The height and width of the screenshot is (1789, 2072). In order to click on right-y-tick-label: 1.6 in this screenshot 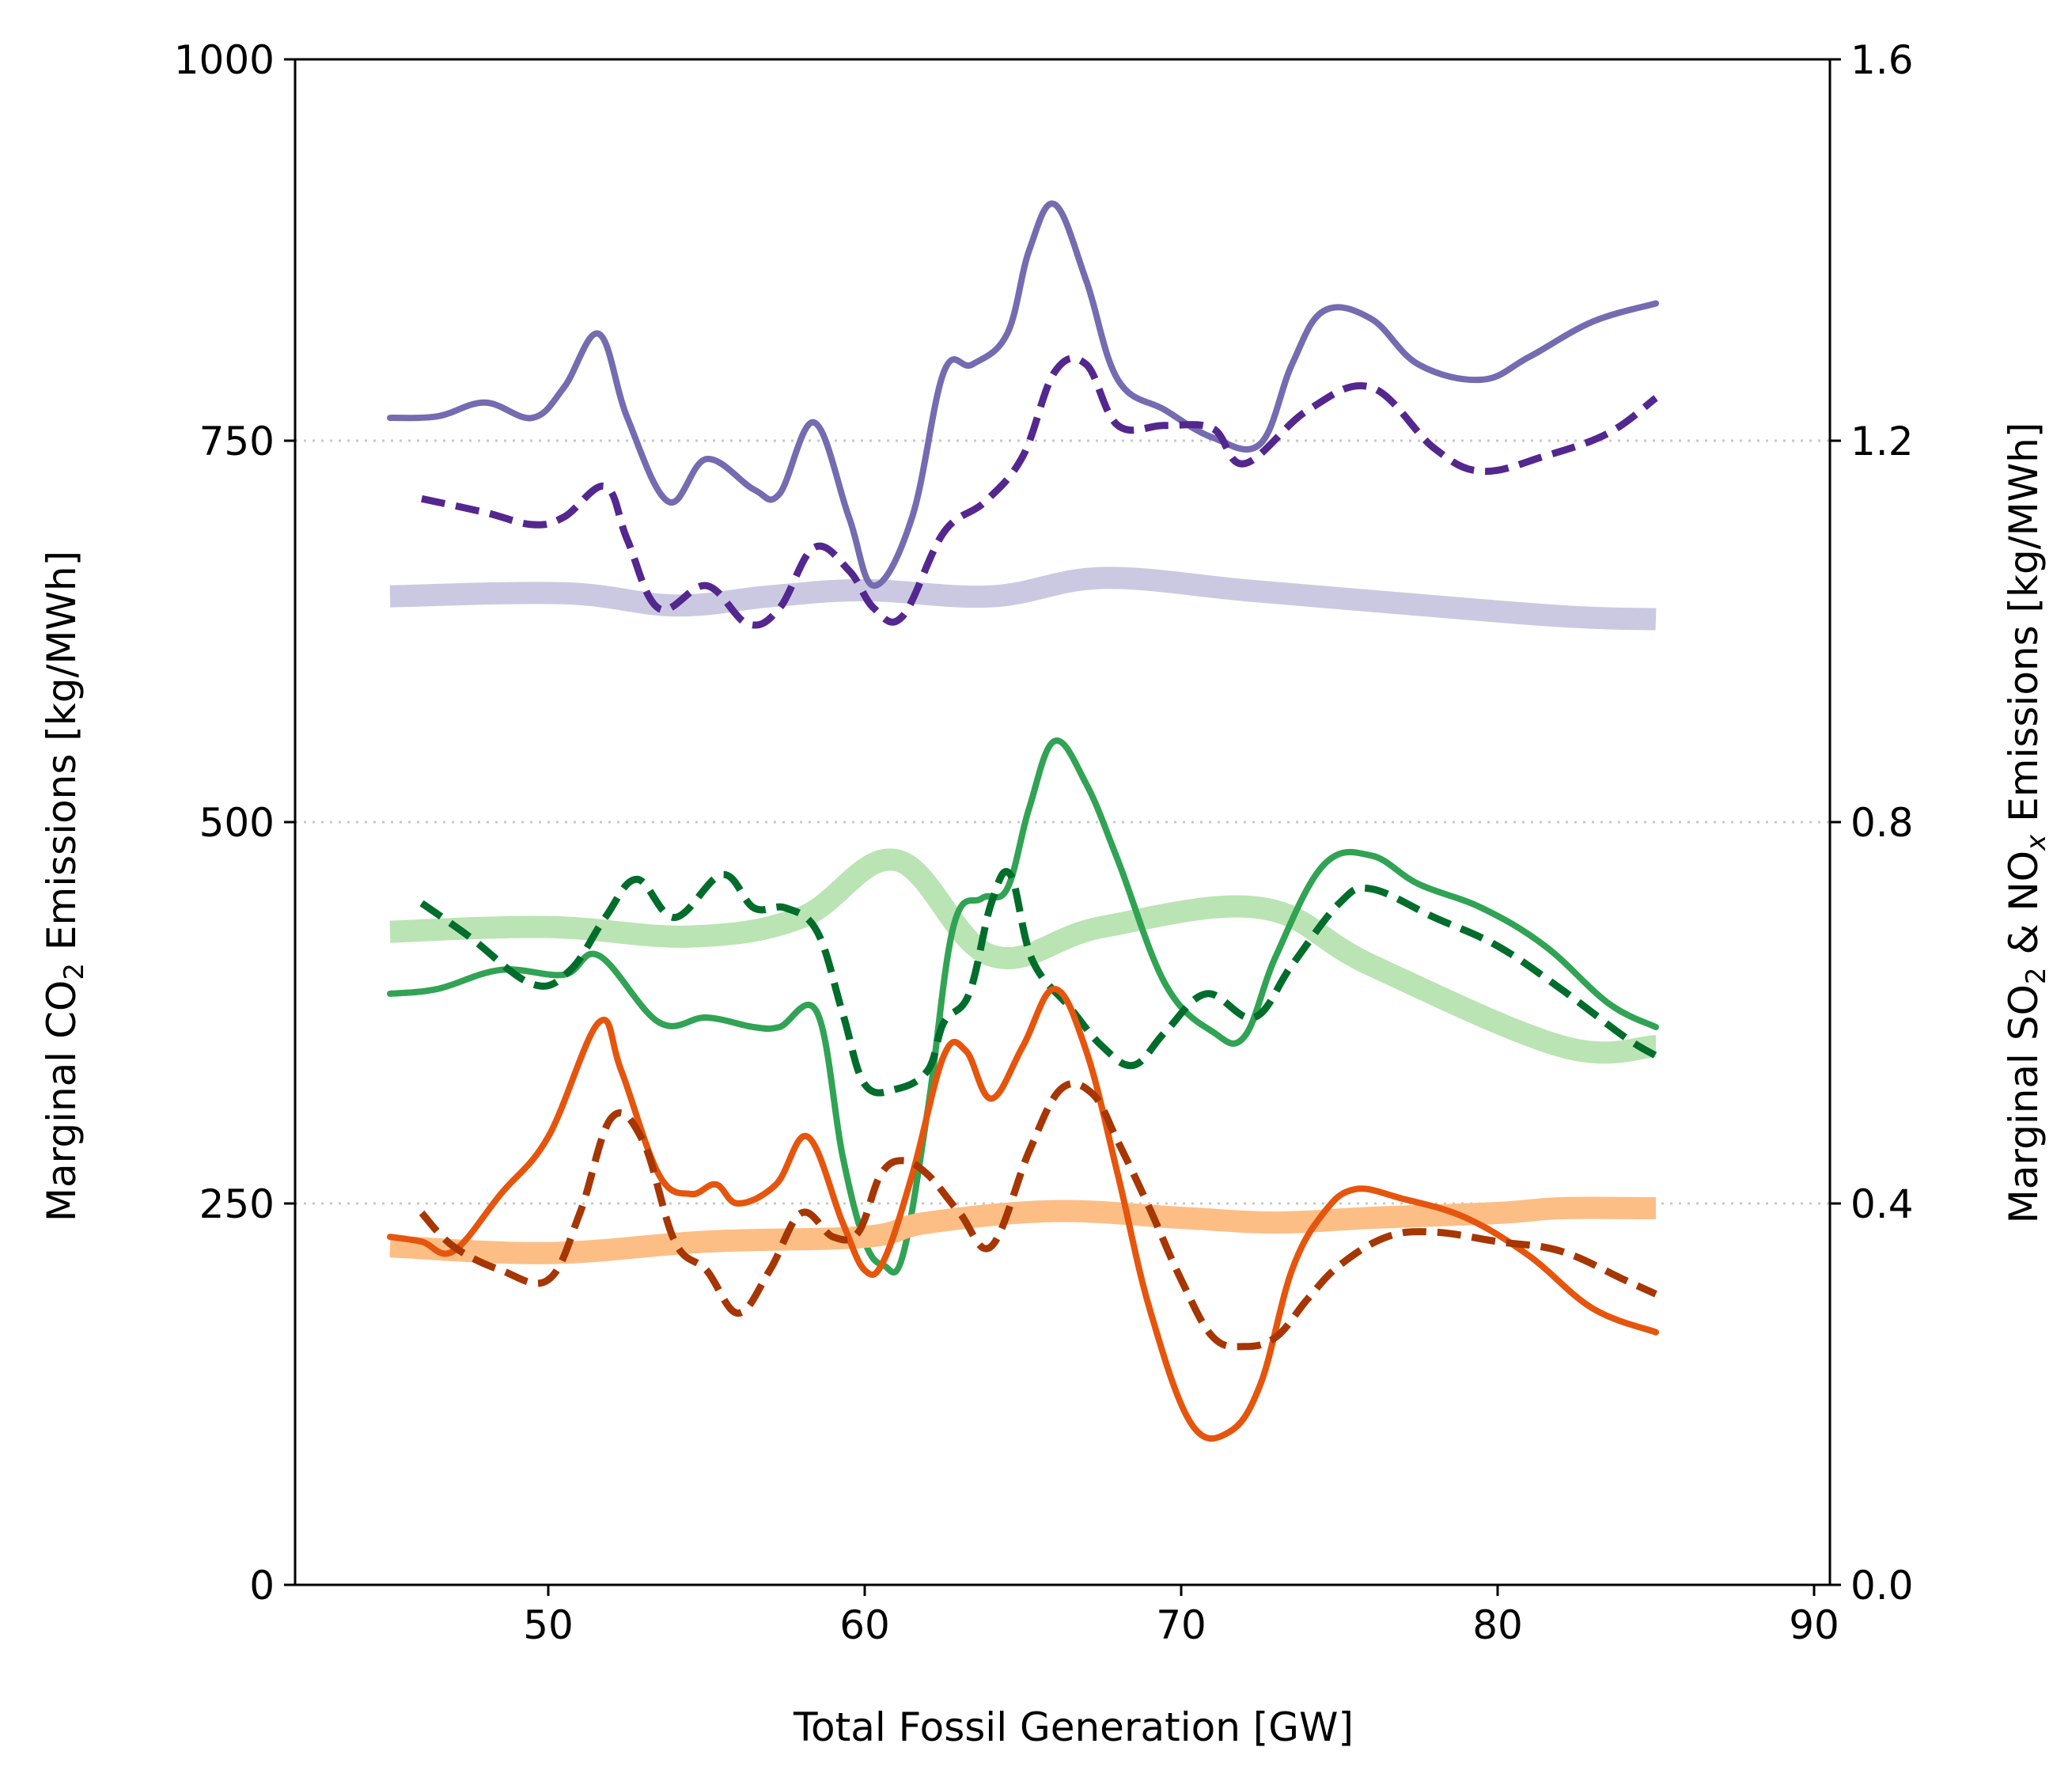, I will do `click(1882, 60)`.